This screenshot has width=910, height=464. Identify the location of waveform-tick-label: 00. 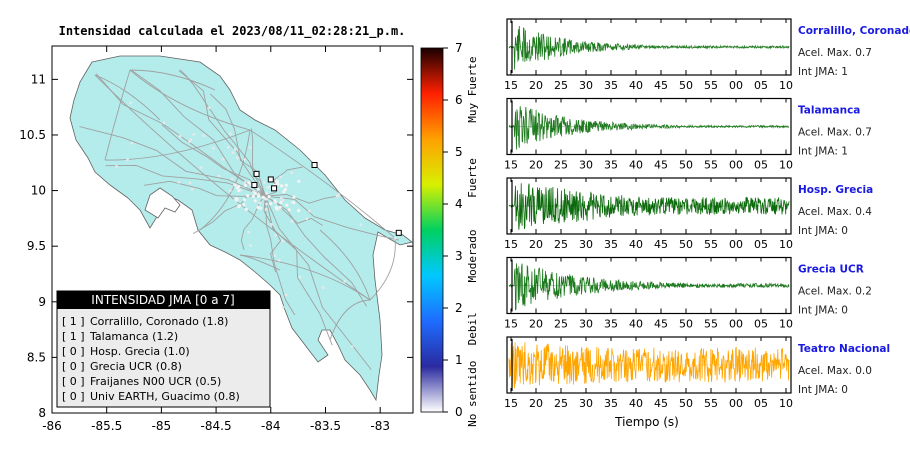
(736, 85).